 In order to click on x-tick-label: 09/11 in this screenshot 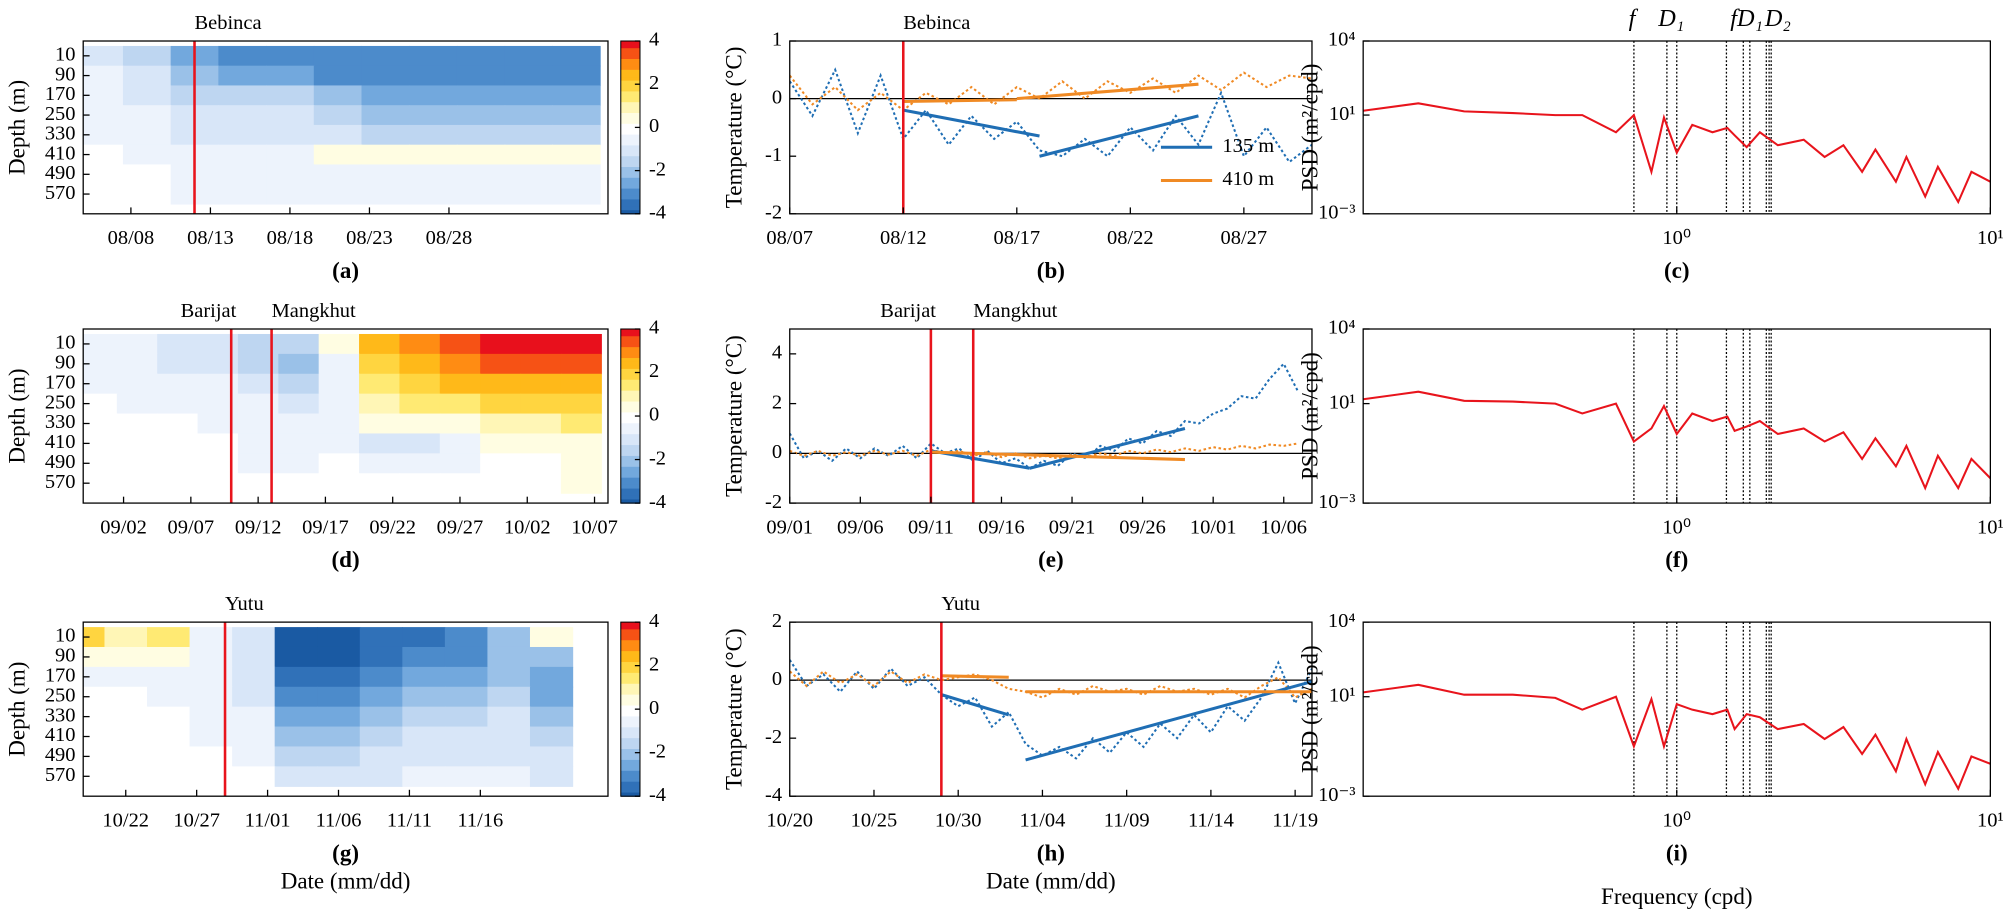, I will do `click(931, 527)`.